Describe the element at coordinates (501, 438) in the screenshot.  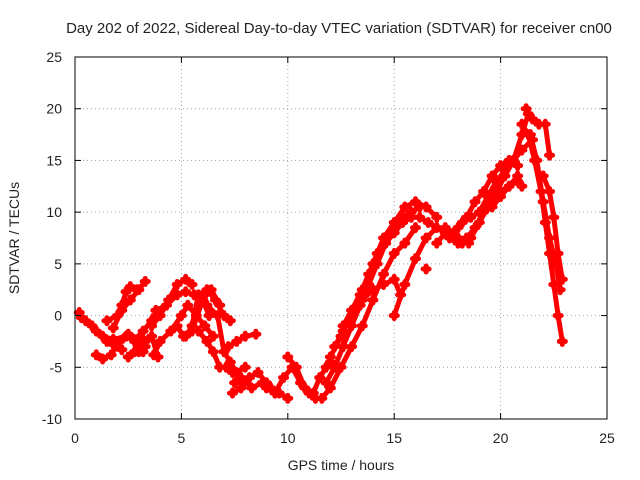
I see `x-tick-label: 20` at that location.